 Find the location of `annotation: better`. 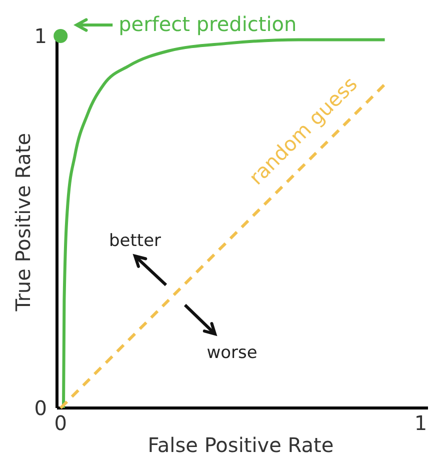

annotation: better is located at coordinates (135, 241).